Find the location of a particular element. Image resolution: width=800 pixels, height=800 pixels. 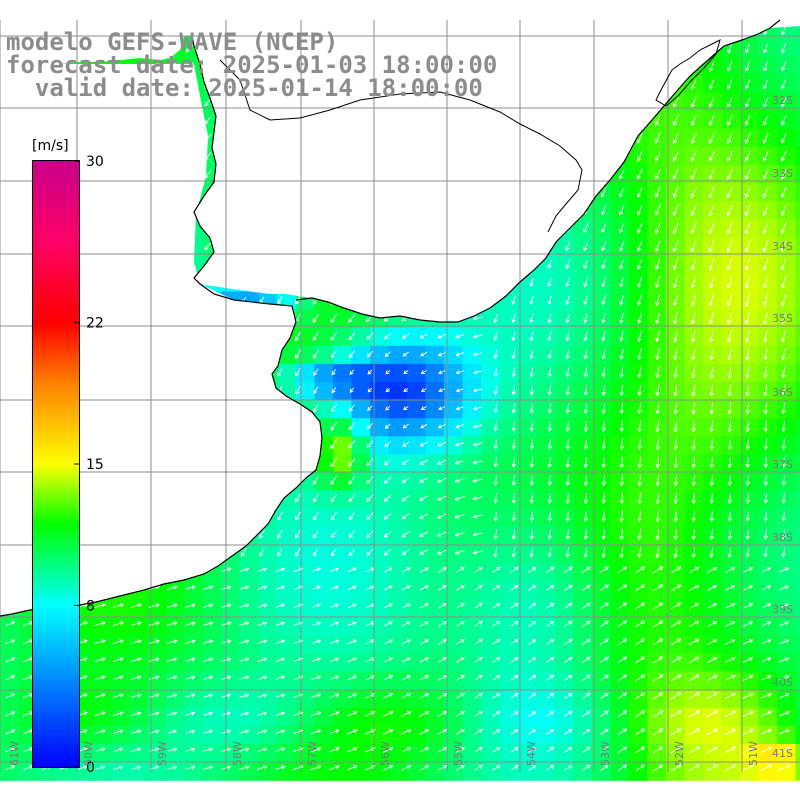

longitude-label: 53W is located at coordinates (605, 753).